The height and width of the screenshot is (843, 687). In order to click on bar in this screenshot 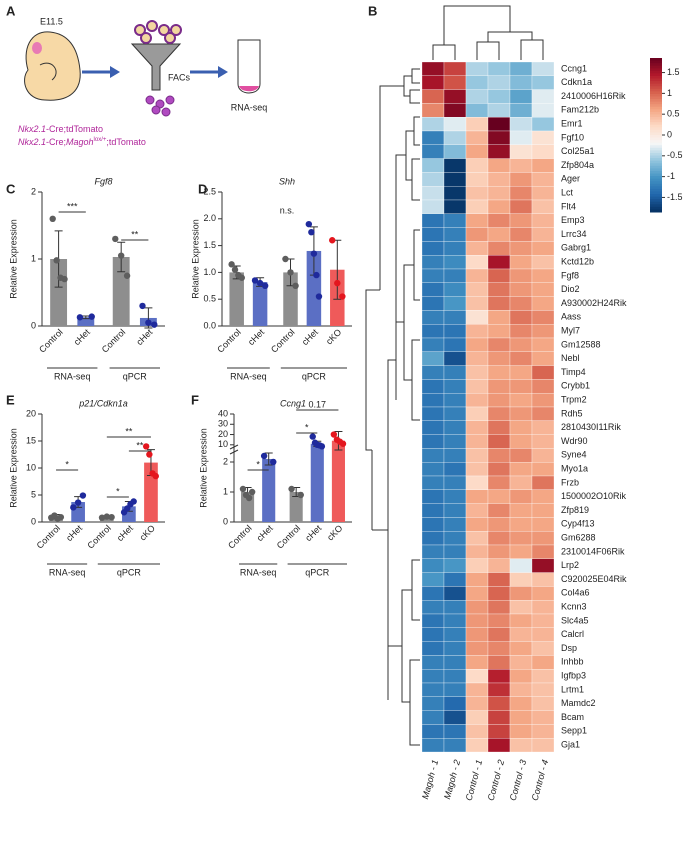, I will do `click(260, 304)`.